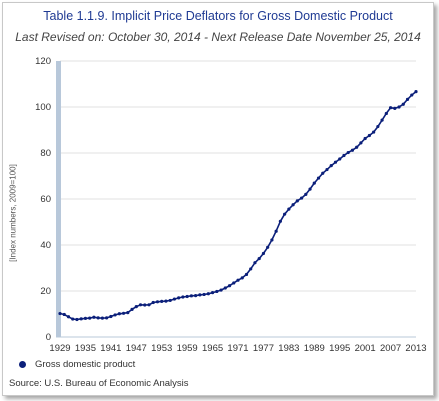 The image size is (439, 401). Describe the element at coordinates (45, 245) in the screenshot. I see `y-tick-label: 40` at that location.